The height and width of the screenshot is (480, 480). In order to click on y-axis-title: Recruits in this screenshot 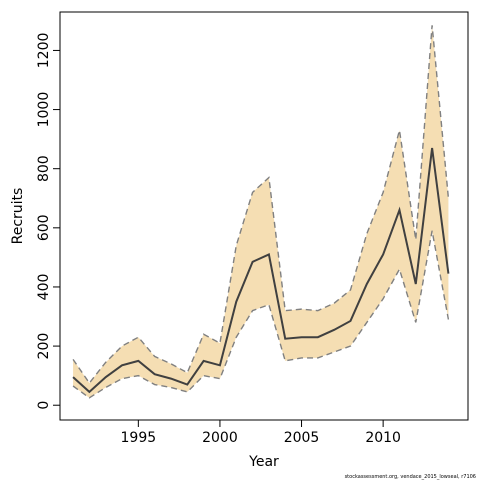, I will do `click(18, 216)`.